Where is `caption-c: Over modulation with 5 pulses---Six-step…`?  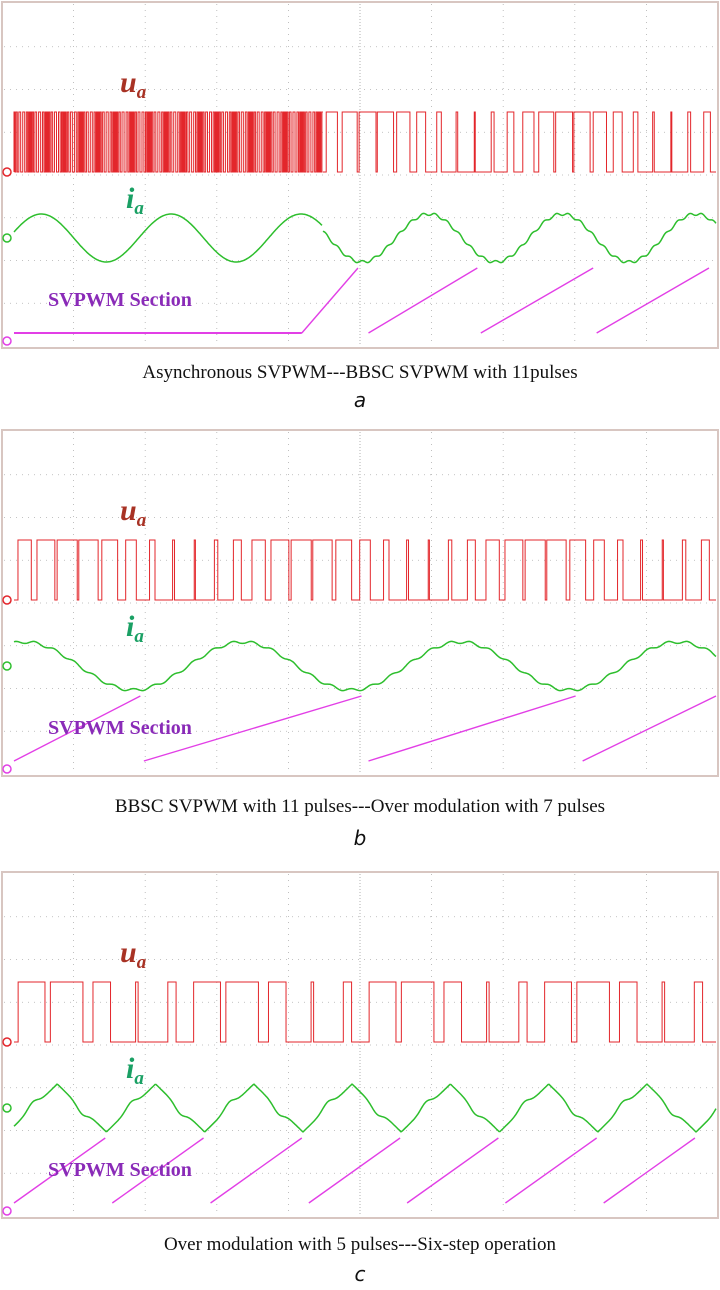 caption-c: Over modulation with 5 pulses---Six-step… is located at coordinates (360, 1244).